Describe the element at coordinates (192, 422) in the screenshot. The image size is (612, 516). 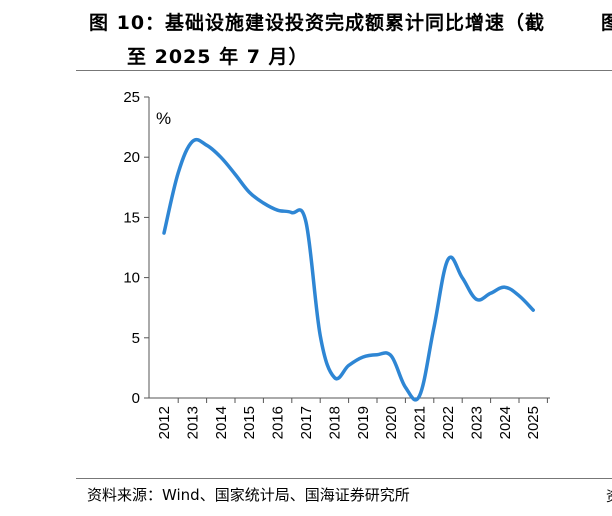
I see `x-tick-label: 2013` at that location.